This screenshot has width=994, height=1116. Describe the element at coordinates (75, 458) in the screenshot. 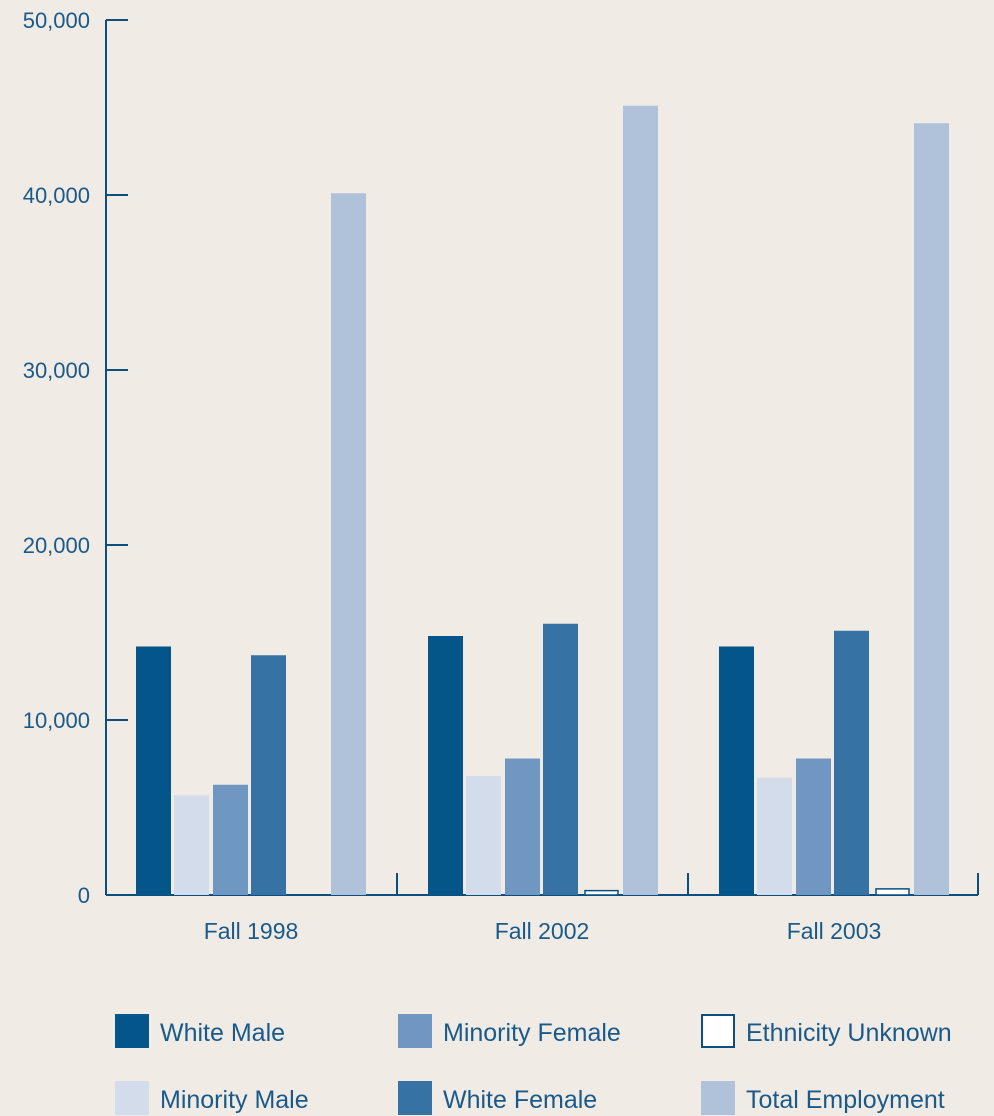

I see `y-axis: 0 10,000 20,000 30,000 40,000 50,000` at that location.